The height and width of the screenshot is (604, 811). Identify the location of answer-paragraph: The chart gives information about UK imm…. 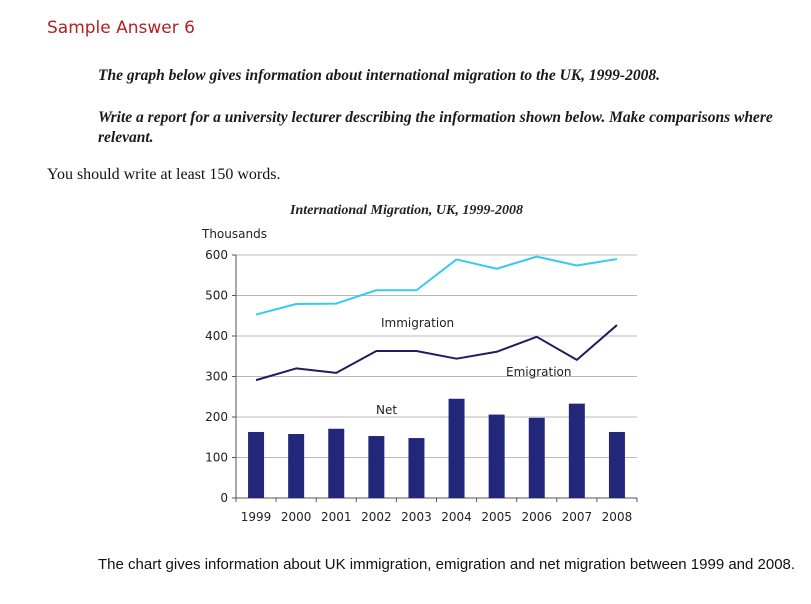
(447, 564).